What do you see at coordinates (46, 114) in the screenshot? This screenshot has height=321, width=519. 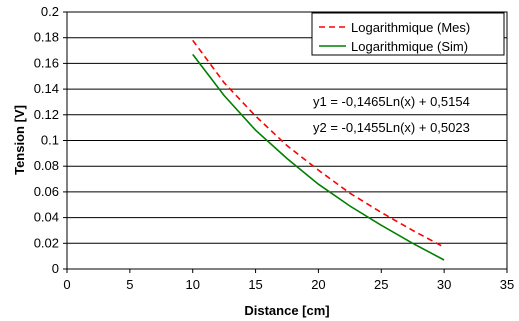 I see `y-tick-label: 0.12` at bounding box center [46, 114].